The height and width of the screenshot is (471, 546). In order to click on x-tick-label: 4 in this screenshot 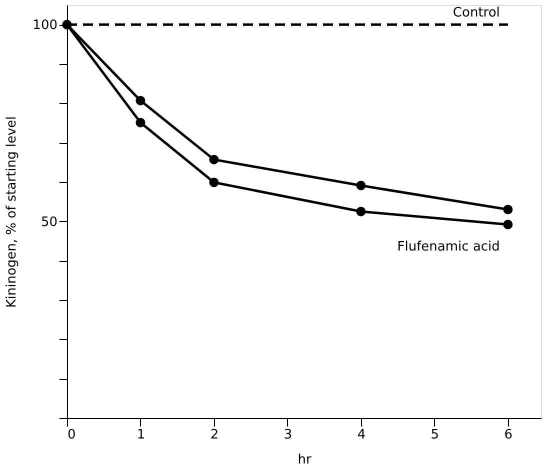, I will do `click(361, 435)`.